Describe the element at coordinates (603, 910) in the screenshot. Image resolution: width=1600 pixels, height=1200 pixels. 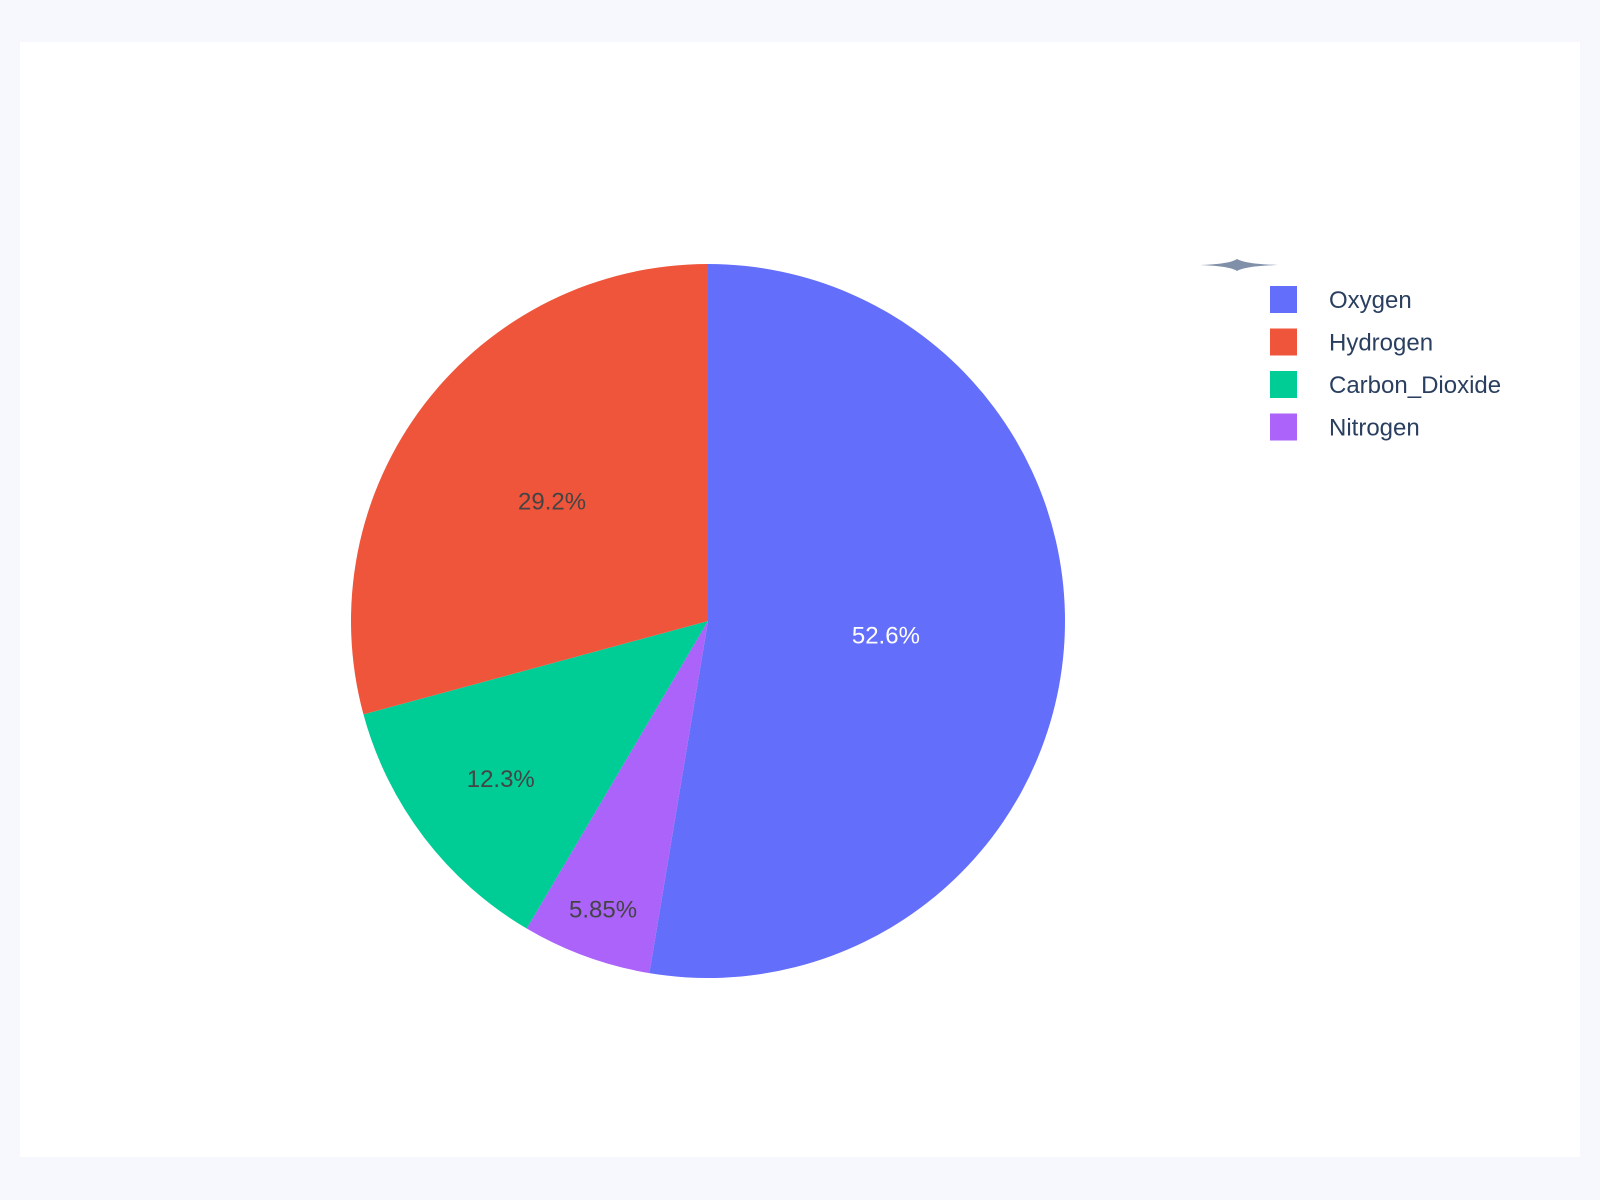
I see `slice-label-nitrogen: 5.85%` at that location.